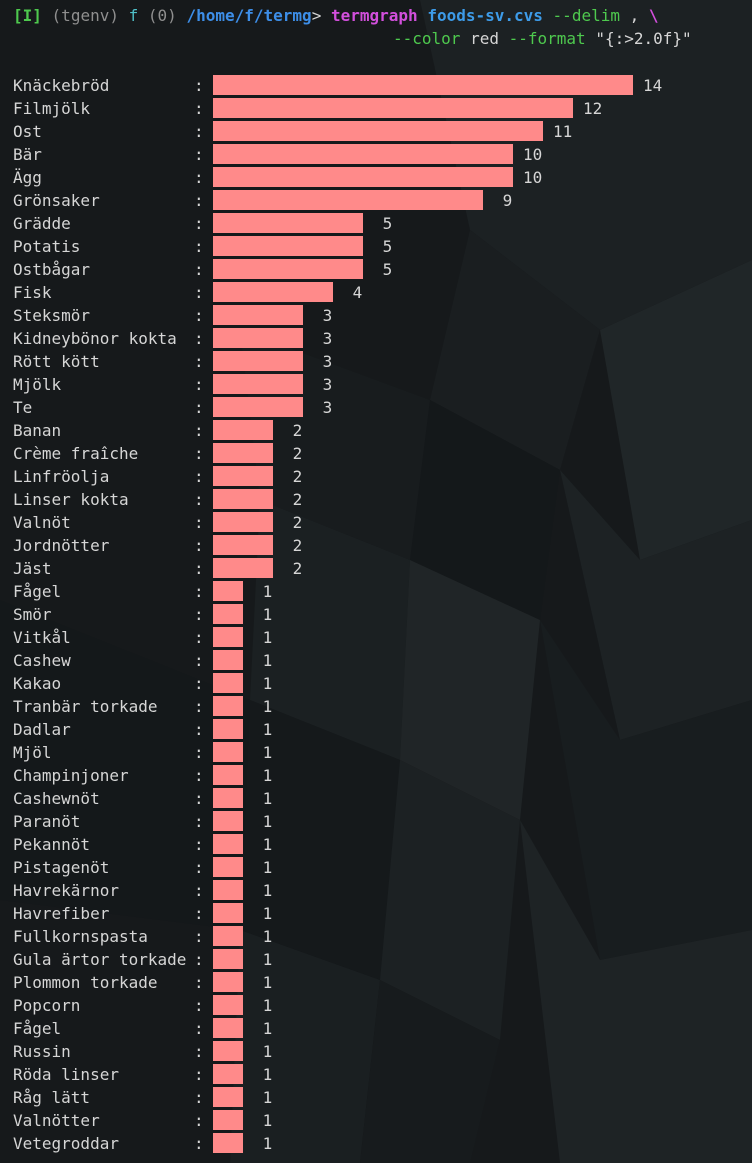  I want to click on chart-category-label: Fisk, so click(32, 292).